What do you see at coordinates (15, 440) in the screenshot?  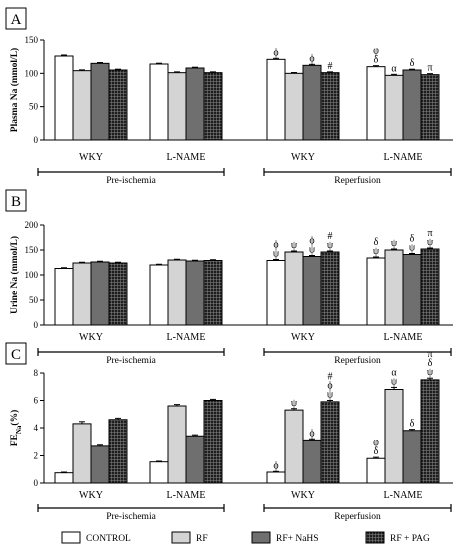 I see `y-axis-label-base: FE` at bounding box center [15, 440].